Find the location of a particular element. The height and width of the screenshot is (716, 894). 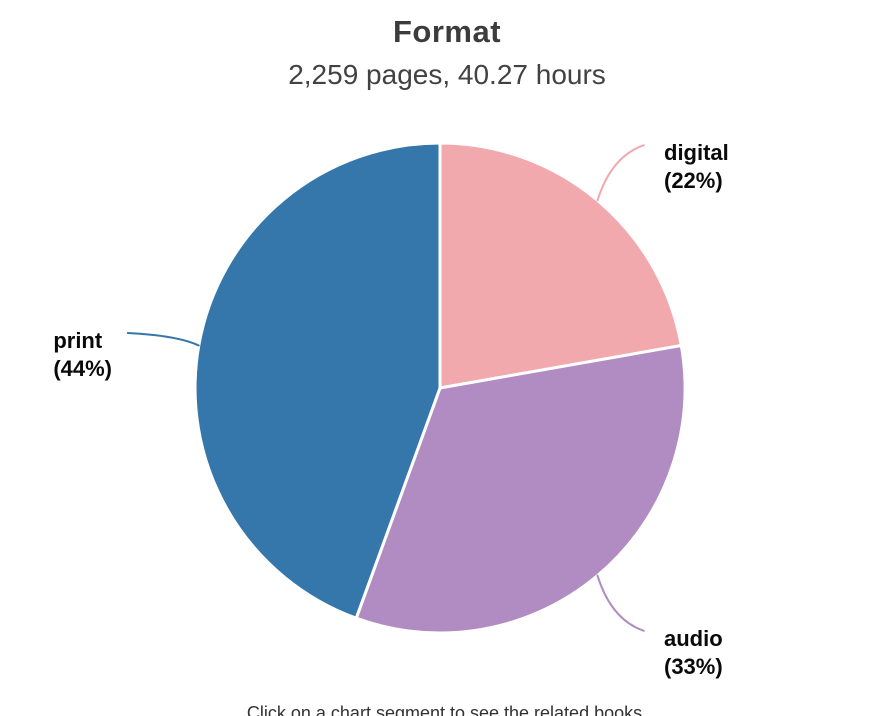

chart-title: Format is located at coordinates (447, 31).